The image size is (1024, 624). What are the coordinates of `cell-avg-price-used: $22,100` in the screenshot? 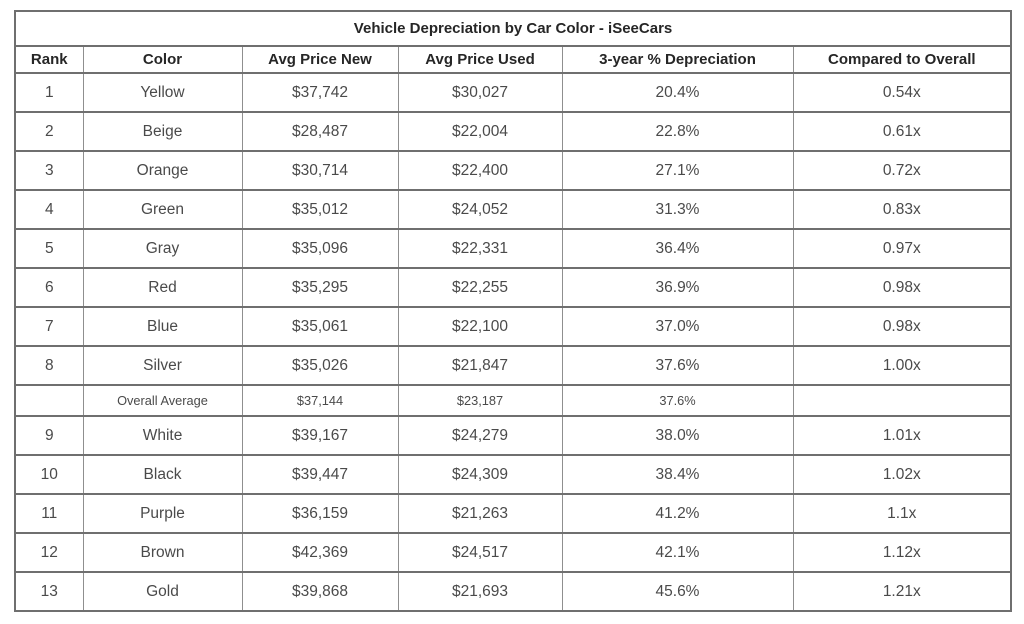 It's located at (480, 326).